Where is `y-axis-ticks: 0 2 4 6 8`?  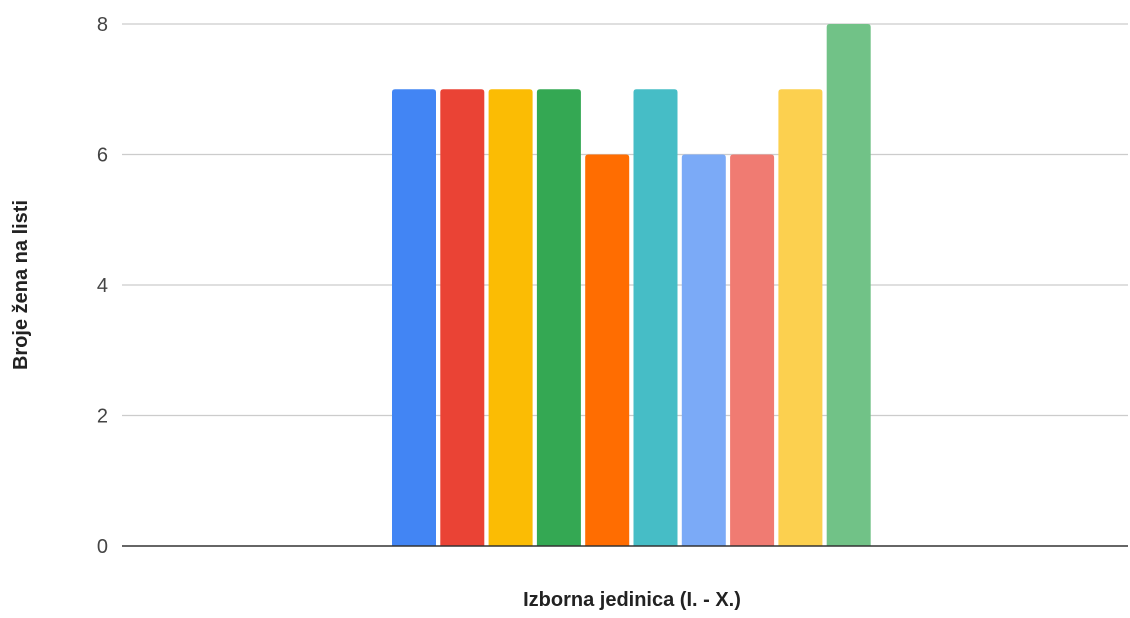 y-axis-ticks: 0 2 4 6 8 is located at coordinates (102, 286).